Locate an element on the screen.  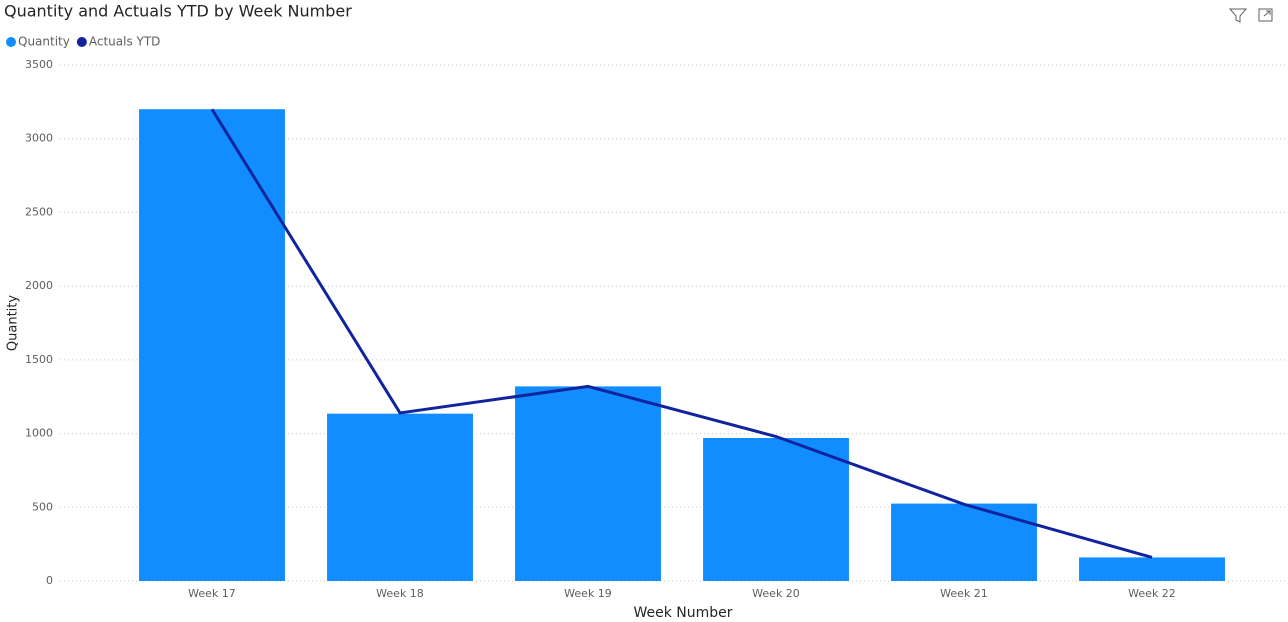
y-tick-label: 1500 is located at coordinates (39, 359).